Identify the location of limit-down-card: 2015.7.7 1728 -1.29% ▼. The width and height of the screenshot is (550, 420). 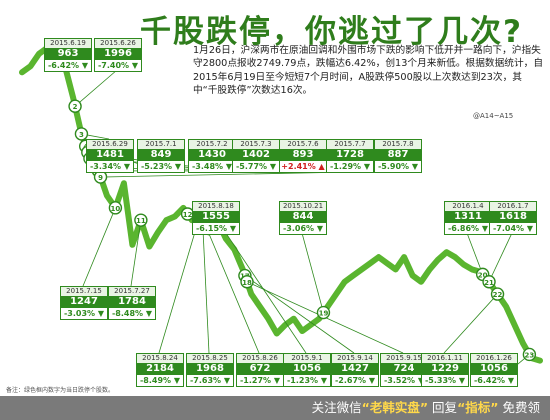
(350, 156).